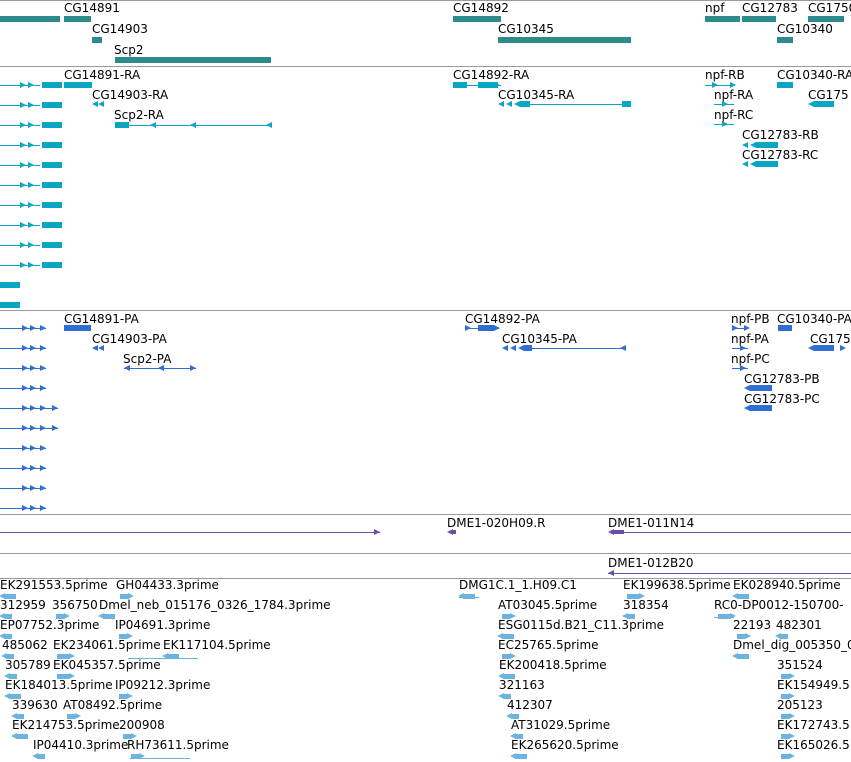 The image size is (851, 762). Describe the element at coordinates (163, 685) in the screenshot. I see `feature-label: IP09212.3prime` at that location.